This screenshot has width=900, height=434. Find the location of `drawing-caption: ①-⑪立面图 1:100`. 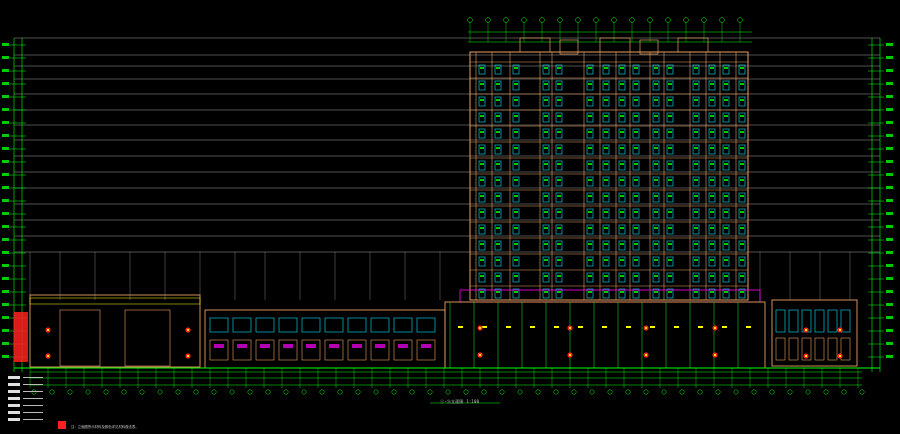

drawing-caption: ①-⑪立面图 1:100 is located at coordinates (460, 401).